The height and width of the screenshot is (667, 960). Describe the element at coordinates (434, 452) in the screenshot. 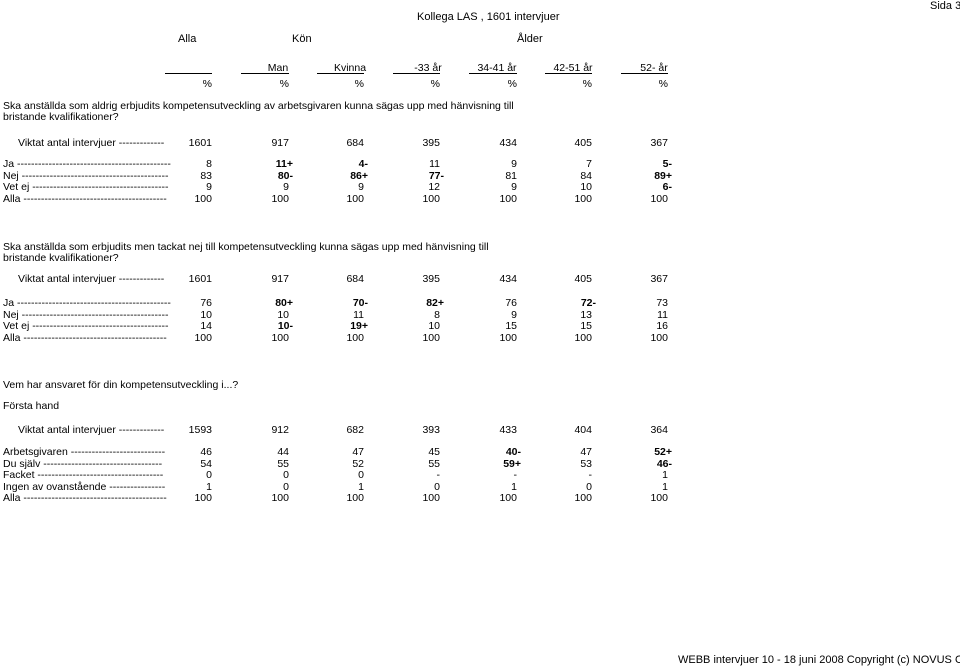

I see `cell-value: 45` at that location.